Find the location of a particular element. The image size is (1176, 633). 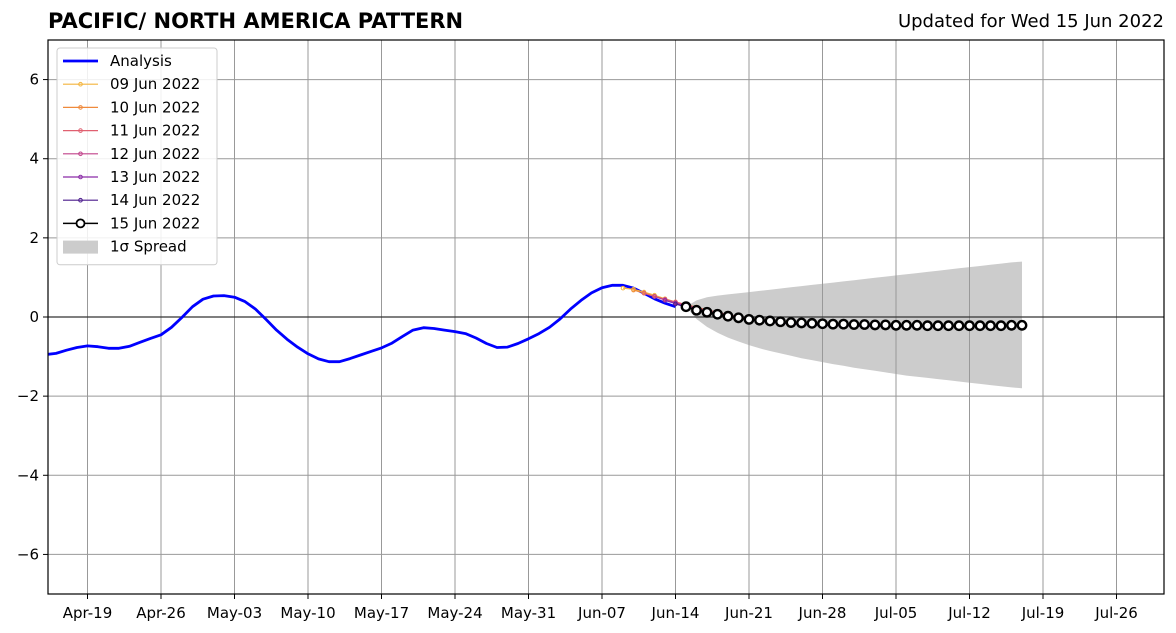

updated-date: Updated for Wed 15 Jun 2022 is located at coordinates (1030, 21).